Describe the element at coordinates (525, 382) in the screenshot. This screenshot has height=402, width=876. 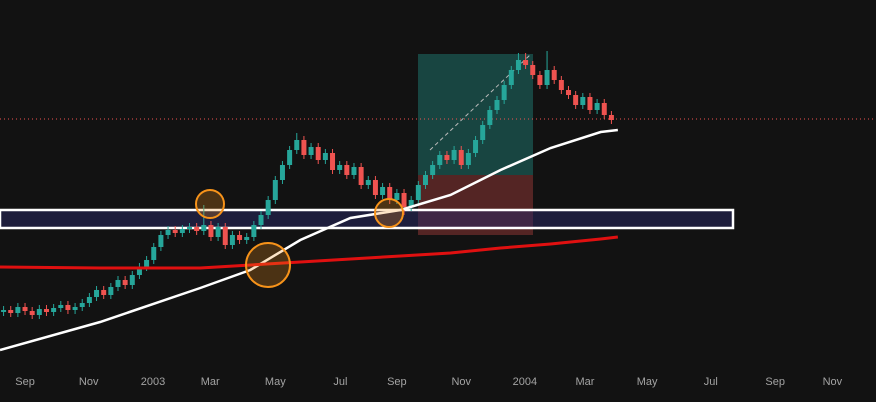
I see `x-tick-label: 2004` at that location.